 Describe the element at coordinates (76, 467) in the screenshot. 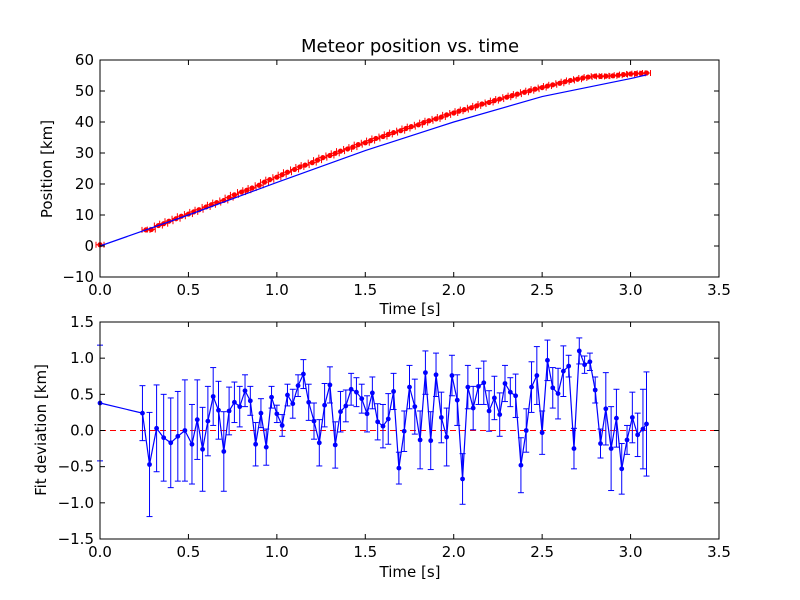

I see `y-tick-label: −0.5` at that location.